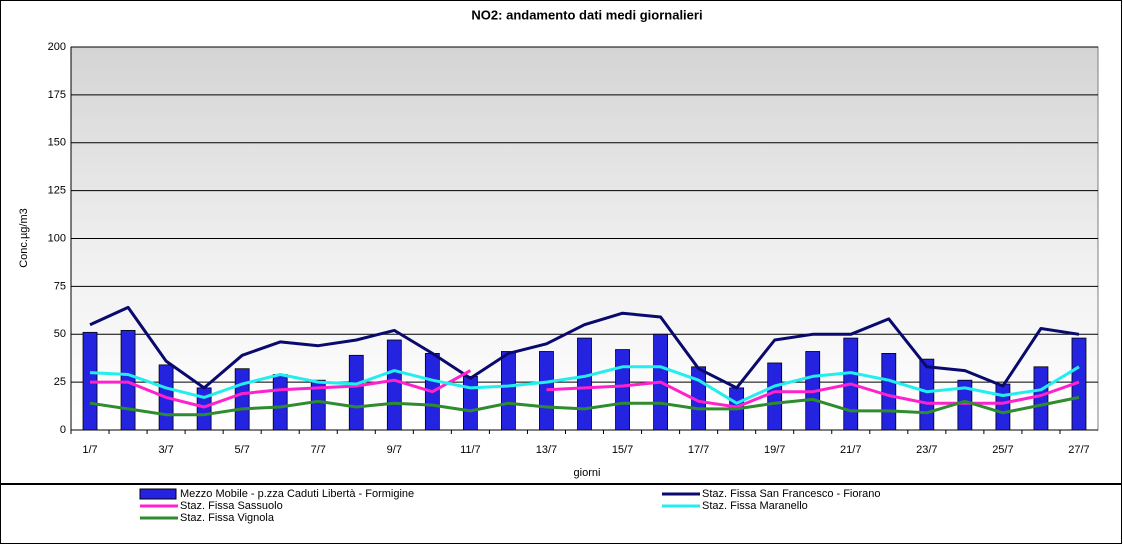 This screenshot has width=1123, height=544. I want to click on y-tick-label: 150, so click(57, 143).